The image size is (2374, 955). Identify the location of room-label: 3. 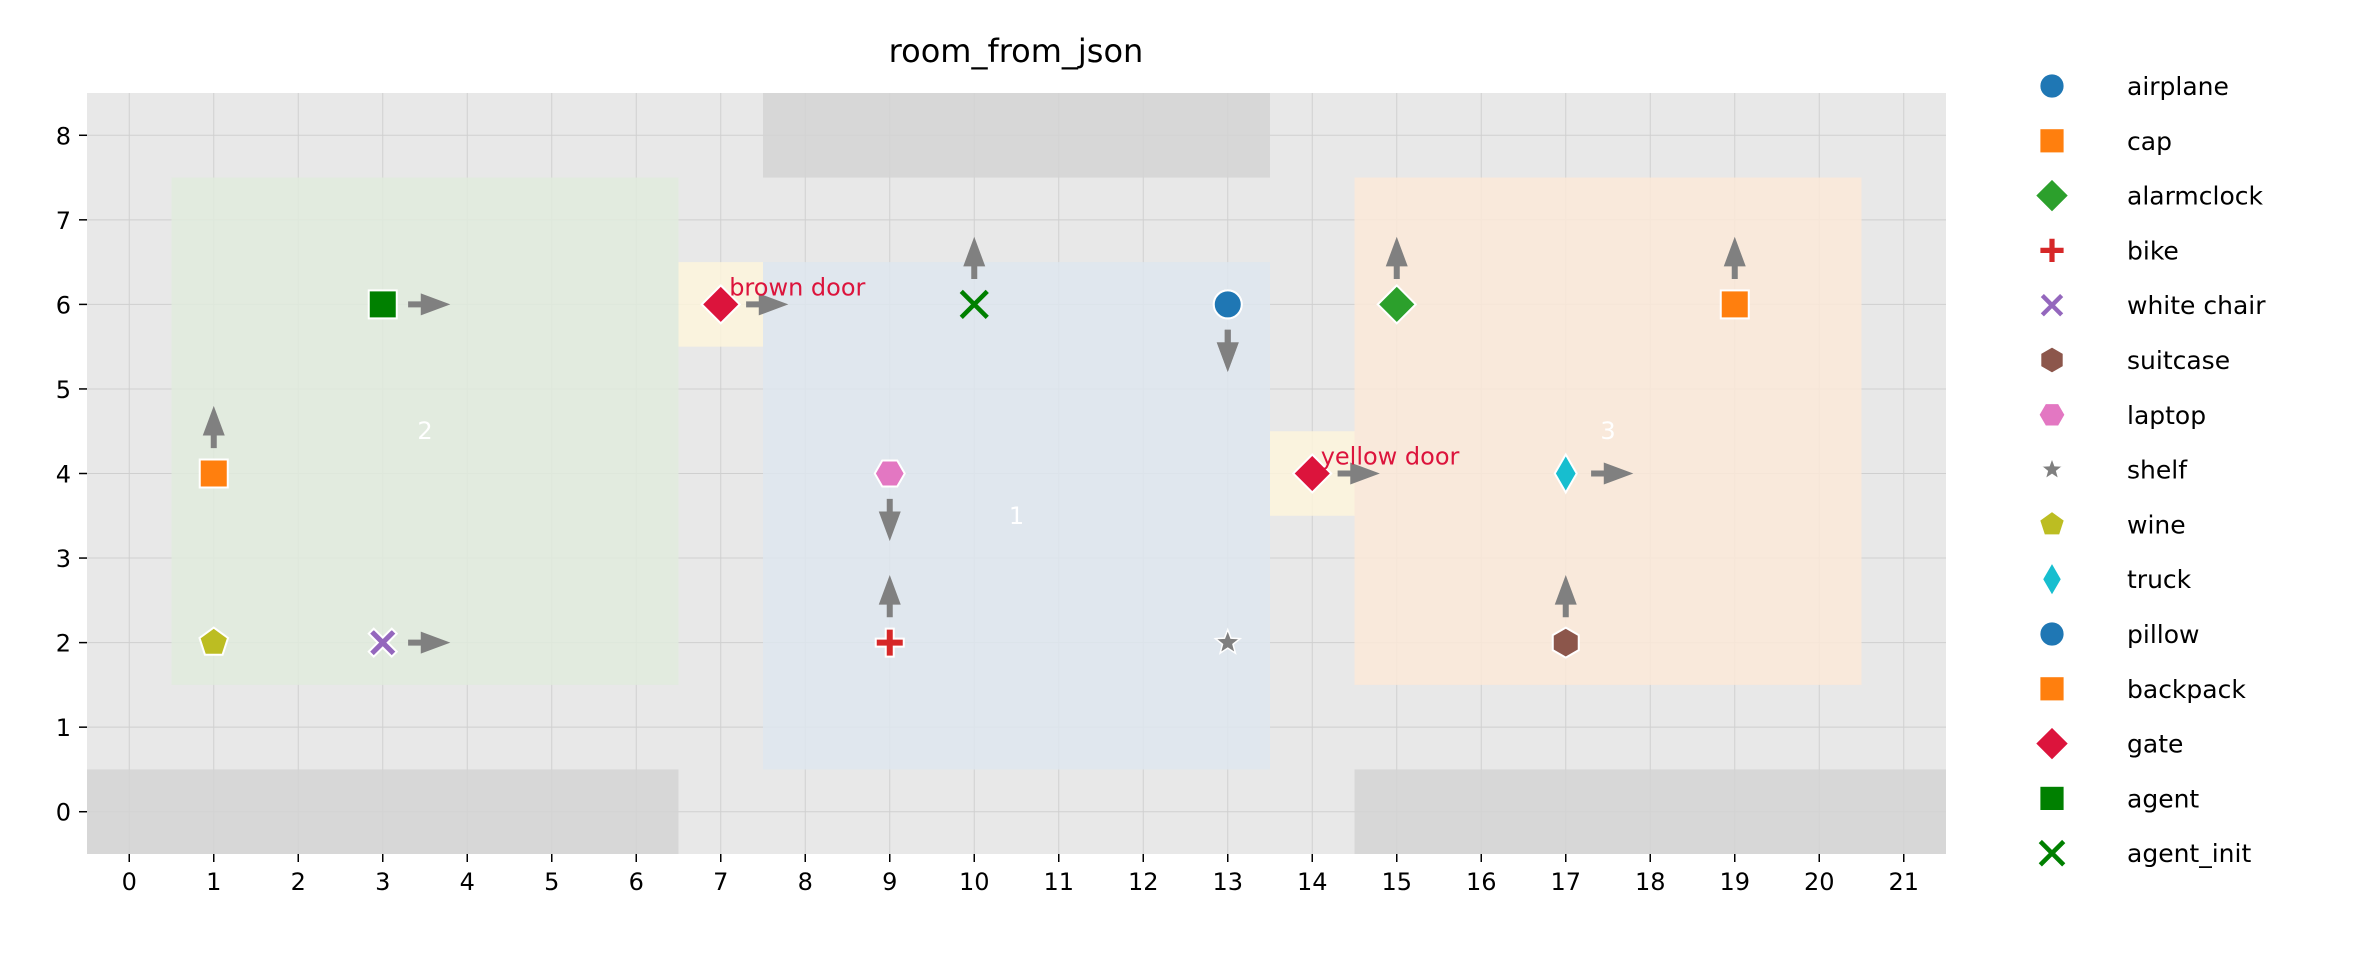
(1607, 431).